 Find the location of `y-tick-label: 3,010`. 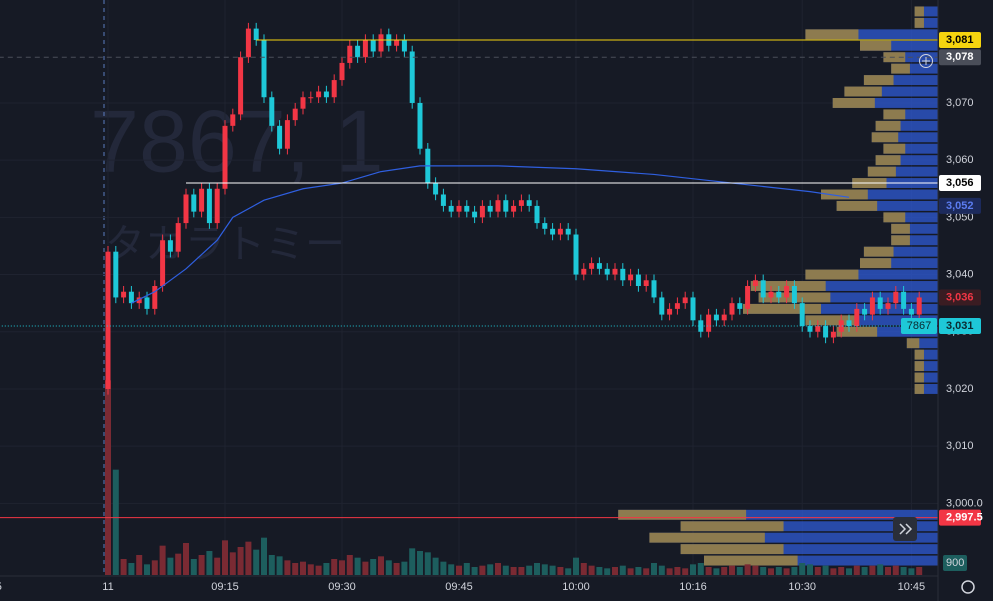

y-tick-label: 3,010 is located at coordinates (960, 446).